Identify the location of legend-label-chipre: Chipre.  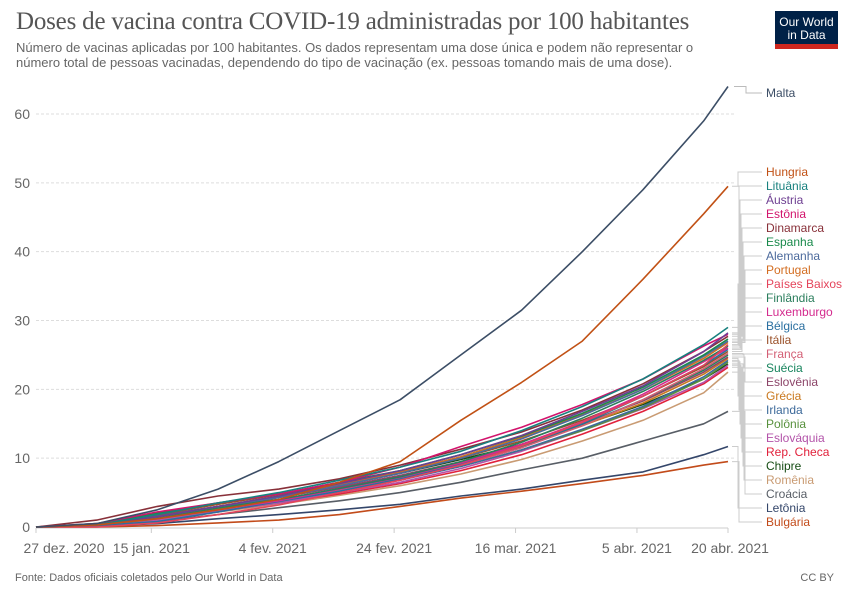
(784, 466).